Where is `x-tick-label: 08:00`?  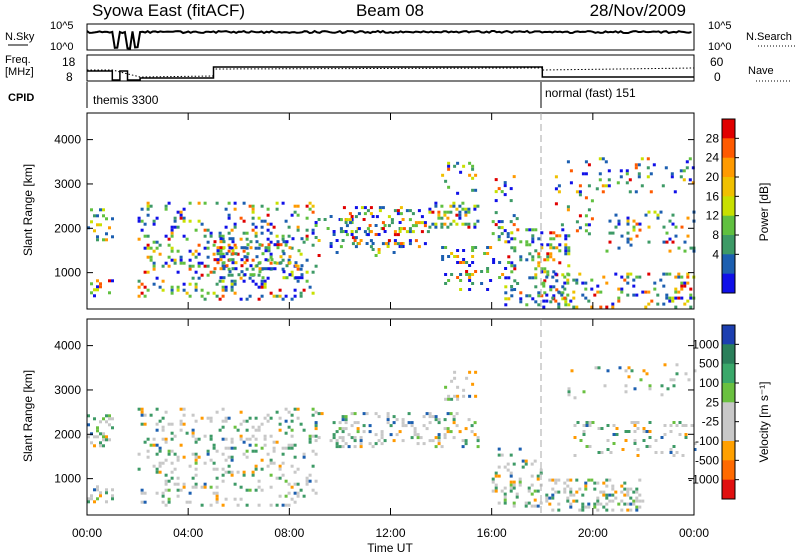 x-tick-label: 08:00 is located at coordinates (289, 533).